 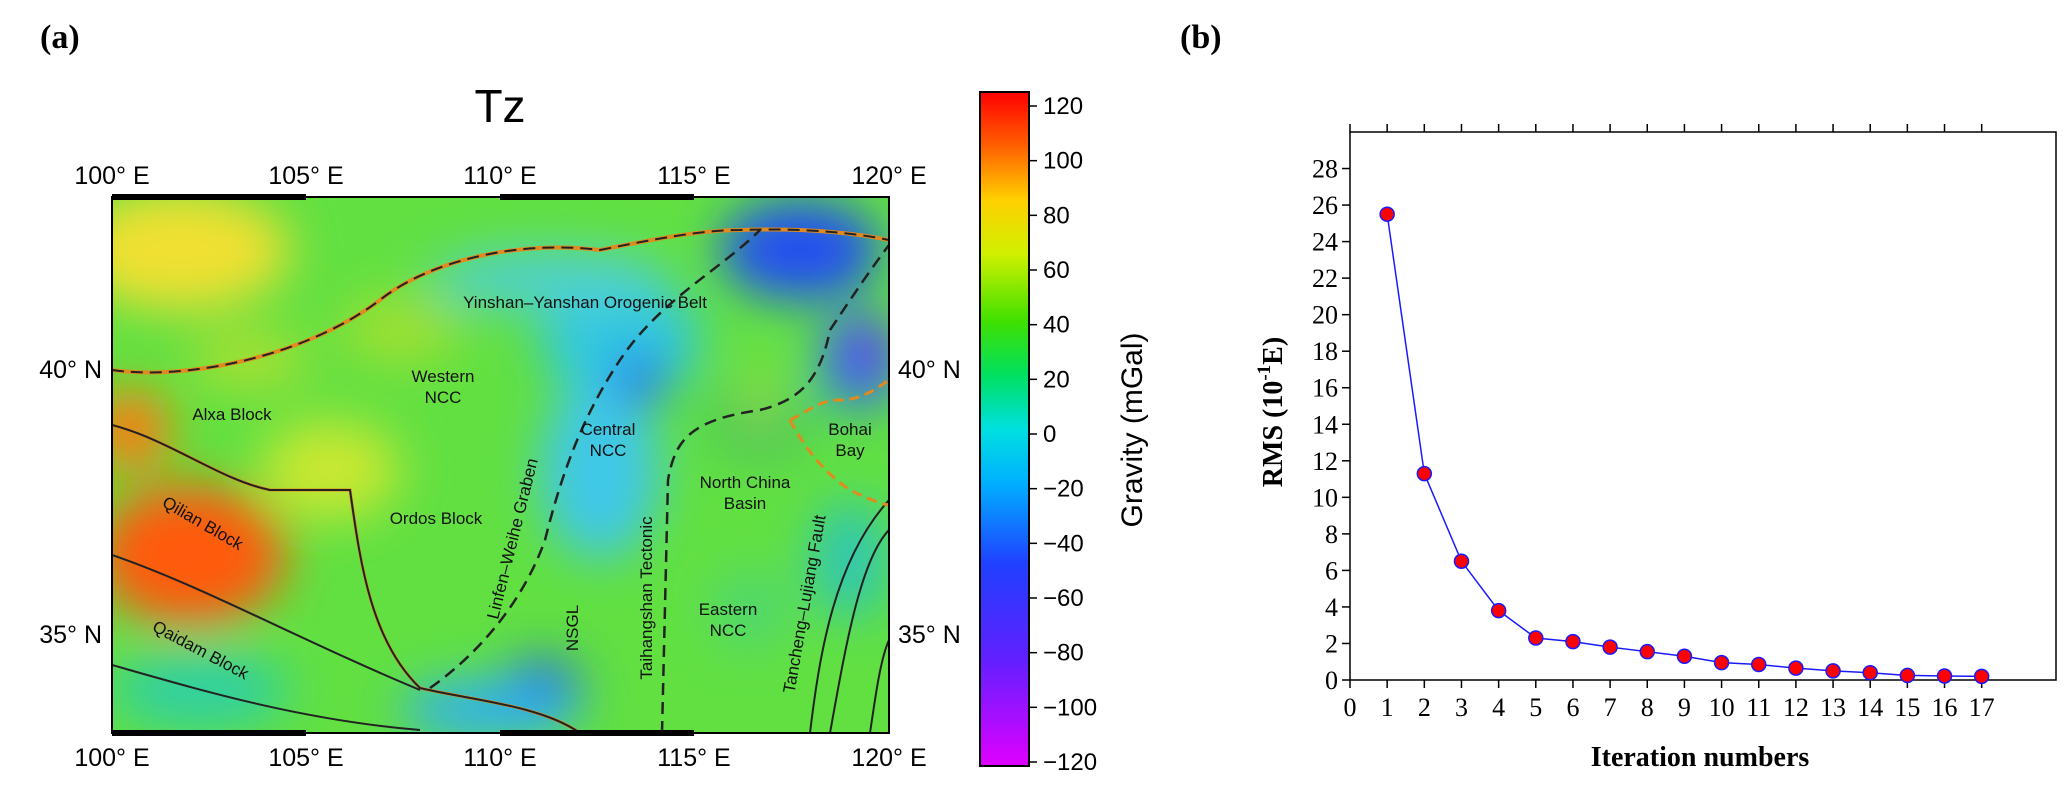 What do you see at coordinates (1907, 707) in the screenshot?
I see `x-tick-label: 15` at bounding box center [1907, 707].